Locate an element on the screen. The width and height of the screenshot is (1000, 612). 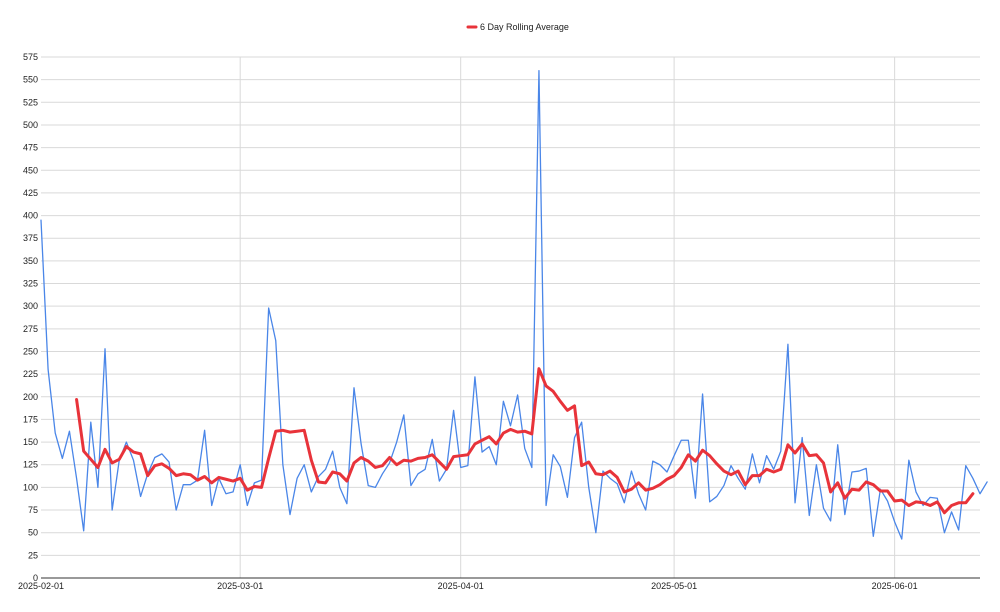
y-tick-label: 250 is located at coordinates (30, 351).